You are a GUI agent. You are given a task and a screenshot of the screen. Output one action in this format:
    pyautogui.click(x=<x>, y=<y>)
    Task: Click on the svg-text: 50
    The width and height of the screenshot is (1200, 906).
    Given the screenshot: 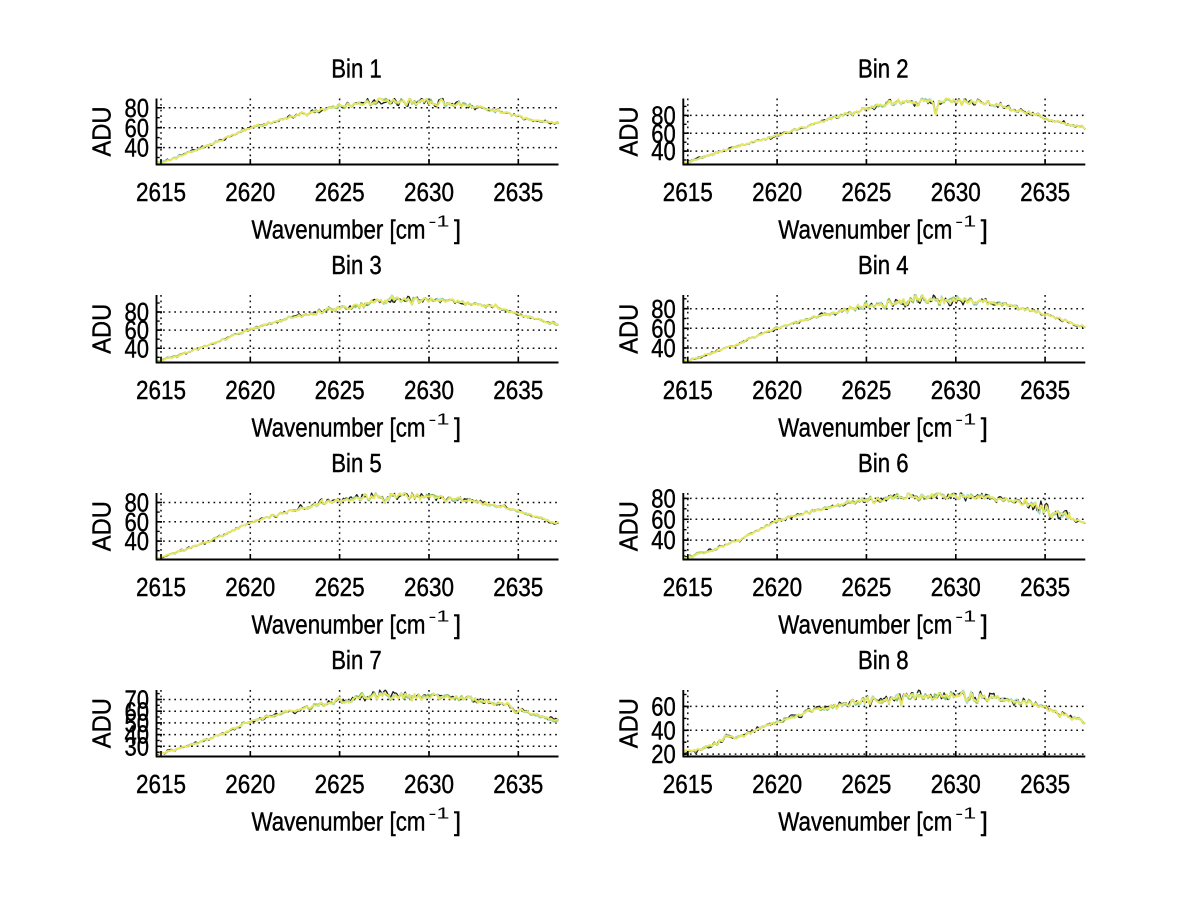 What is the action you would take?
    pyautogui.click(x=137, y=724)
    